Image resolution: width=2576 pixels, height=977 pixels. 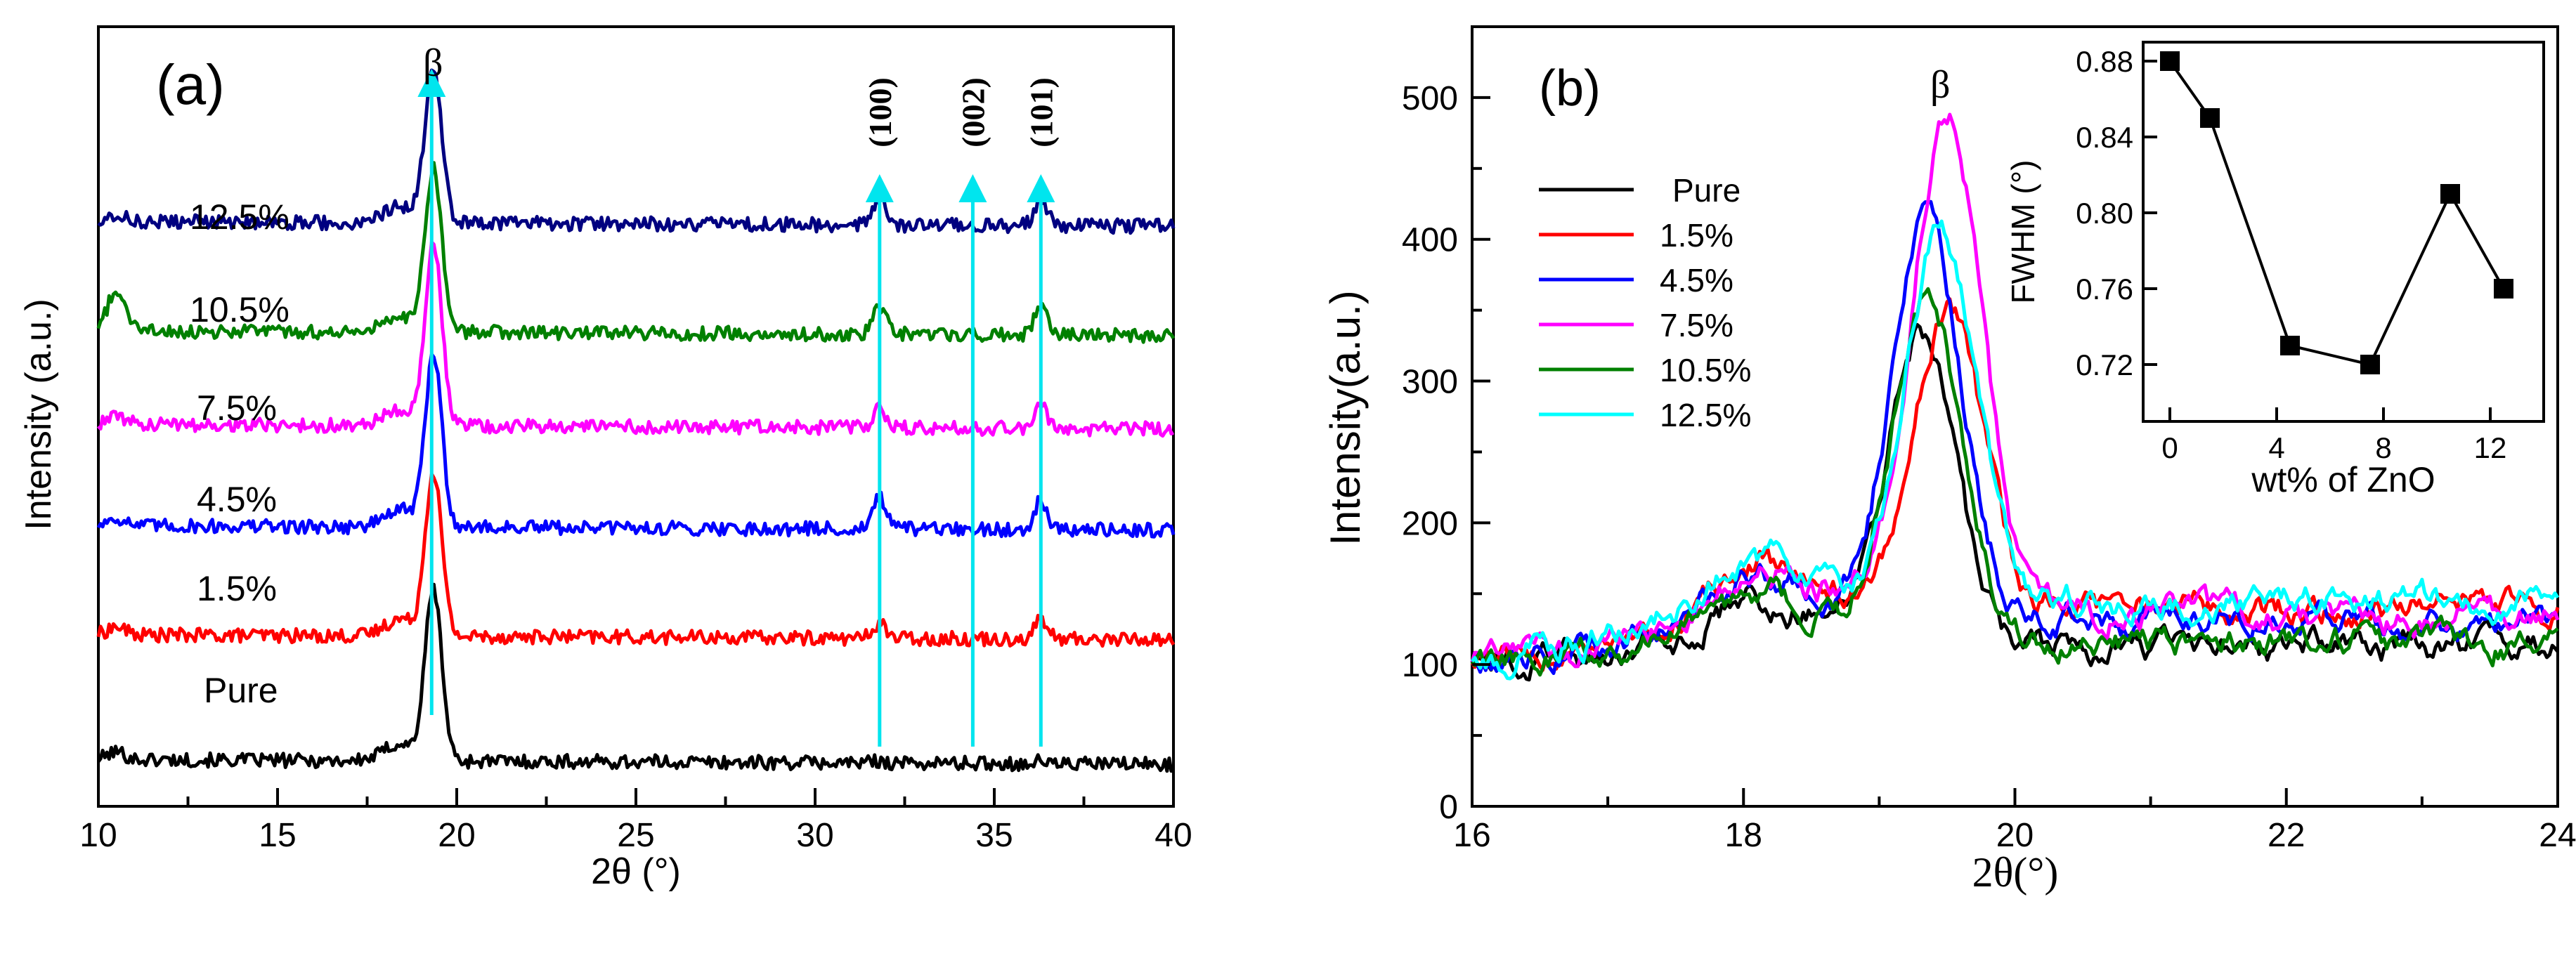 What do you see at coordinates (814, 835) in the screenshot?
I see `x-tick-label: 30` at bounding box center [814, 835].